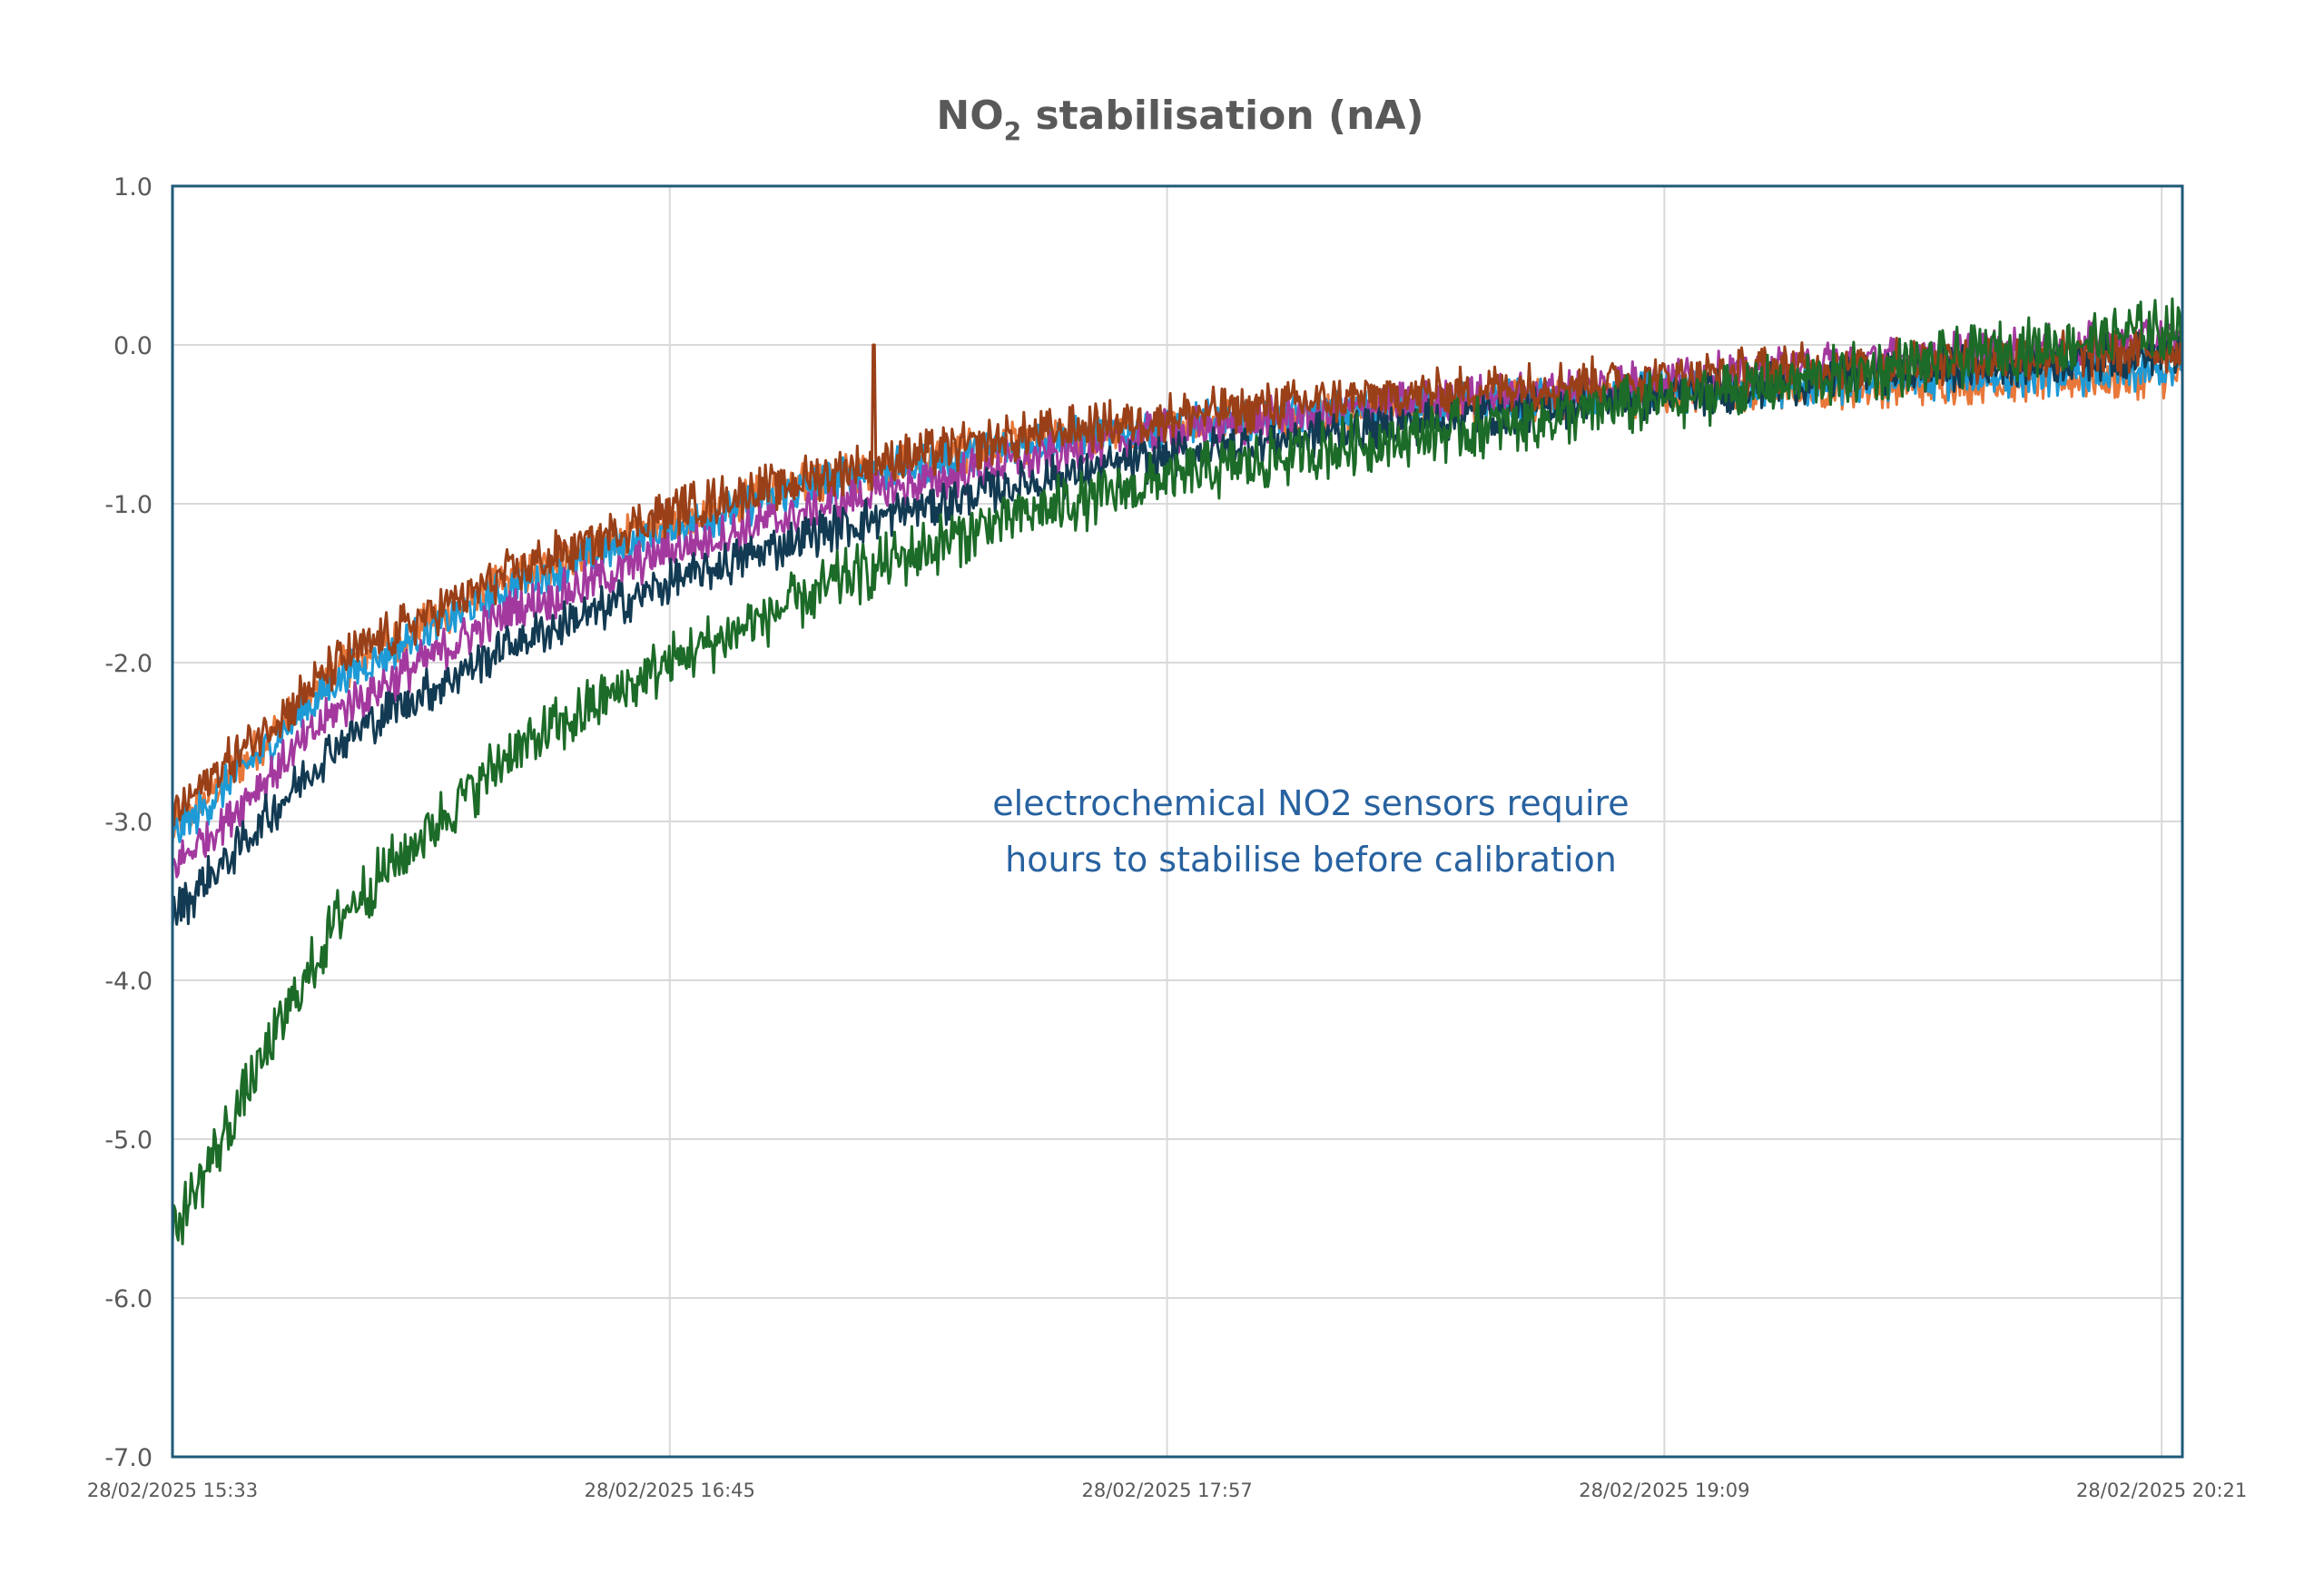  Describe the element at coordinates (1179, 119) in the screenshot. I see `chart-title: NO2 stabilisation (nA)` at that location.